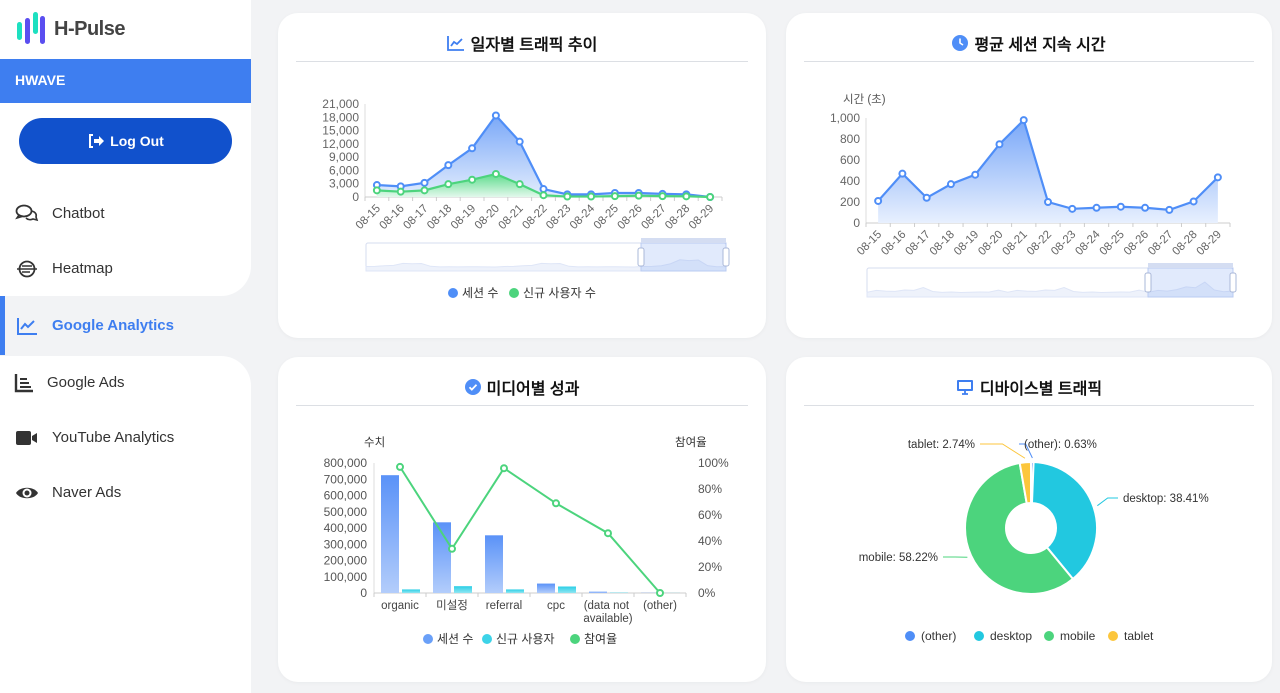 The width and height of the screenshot is (1280, 693). Describe the element at coordinates (583, 217) in the screenshot. I see `x-tick-label: 08-24` at that location.